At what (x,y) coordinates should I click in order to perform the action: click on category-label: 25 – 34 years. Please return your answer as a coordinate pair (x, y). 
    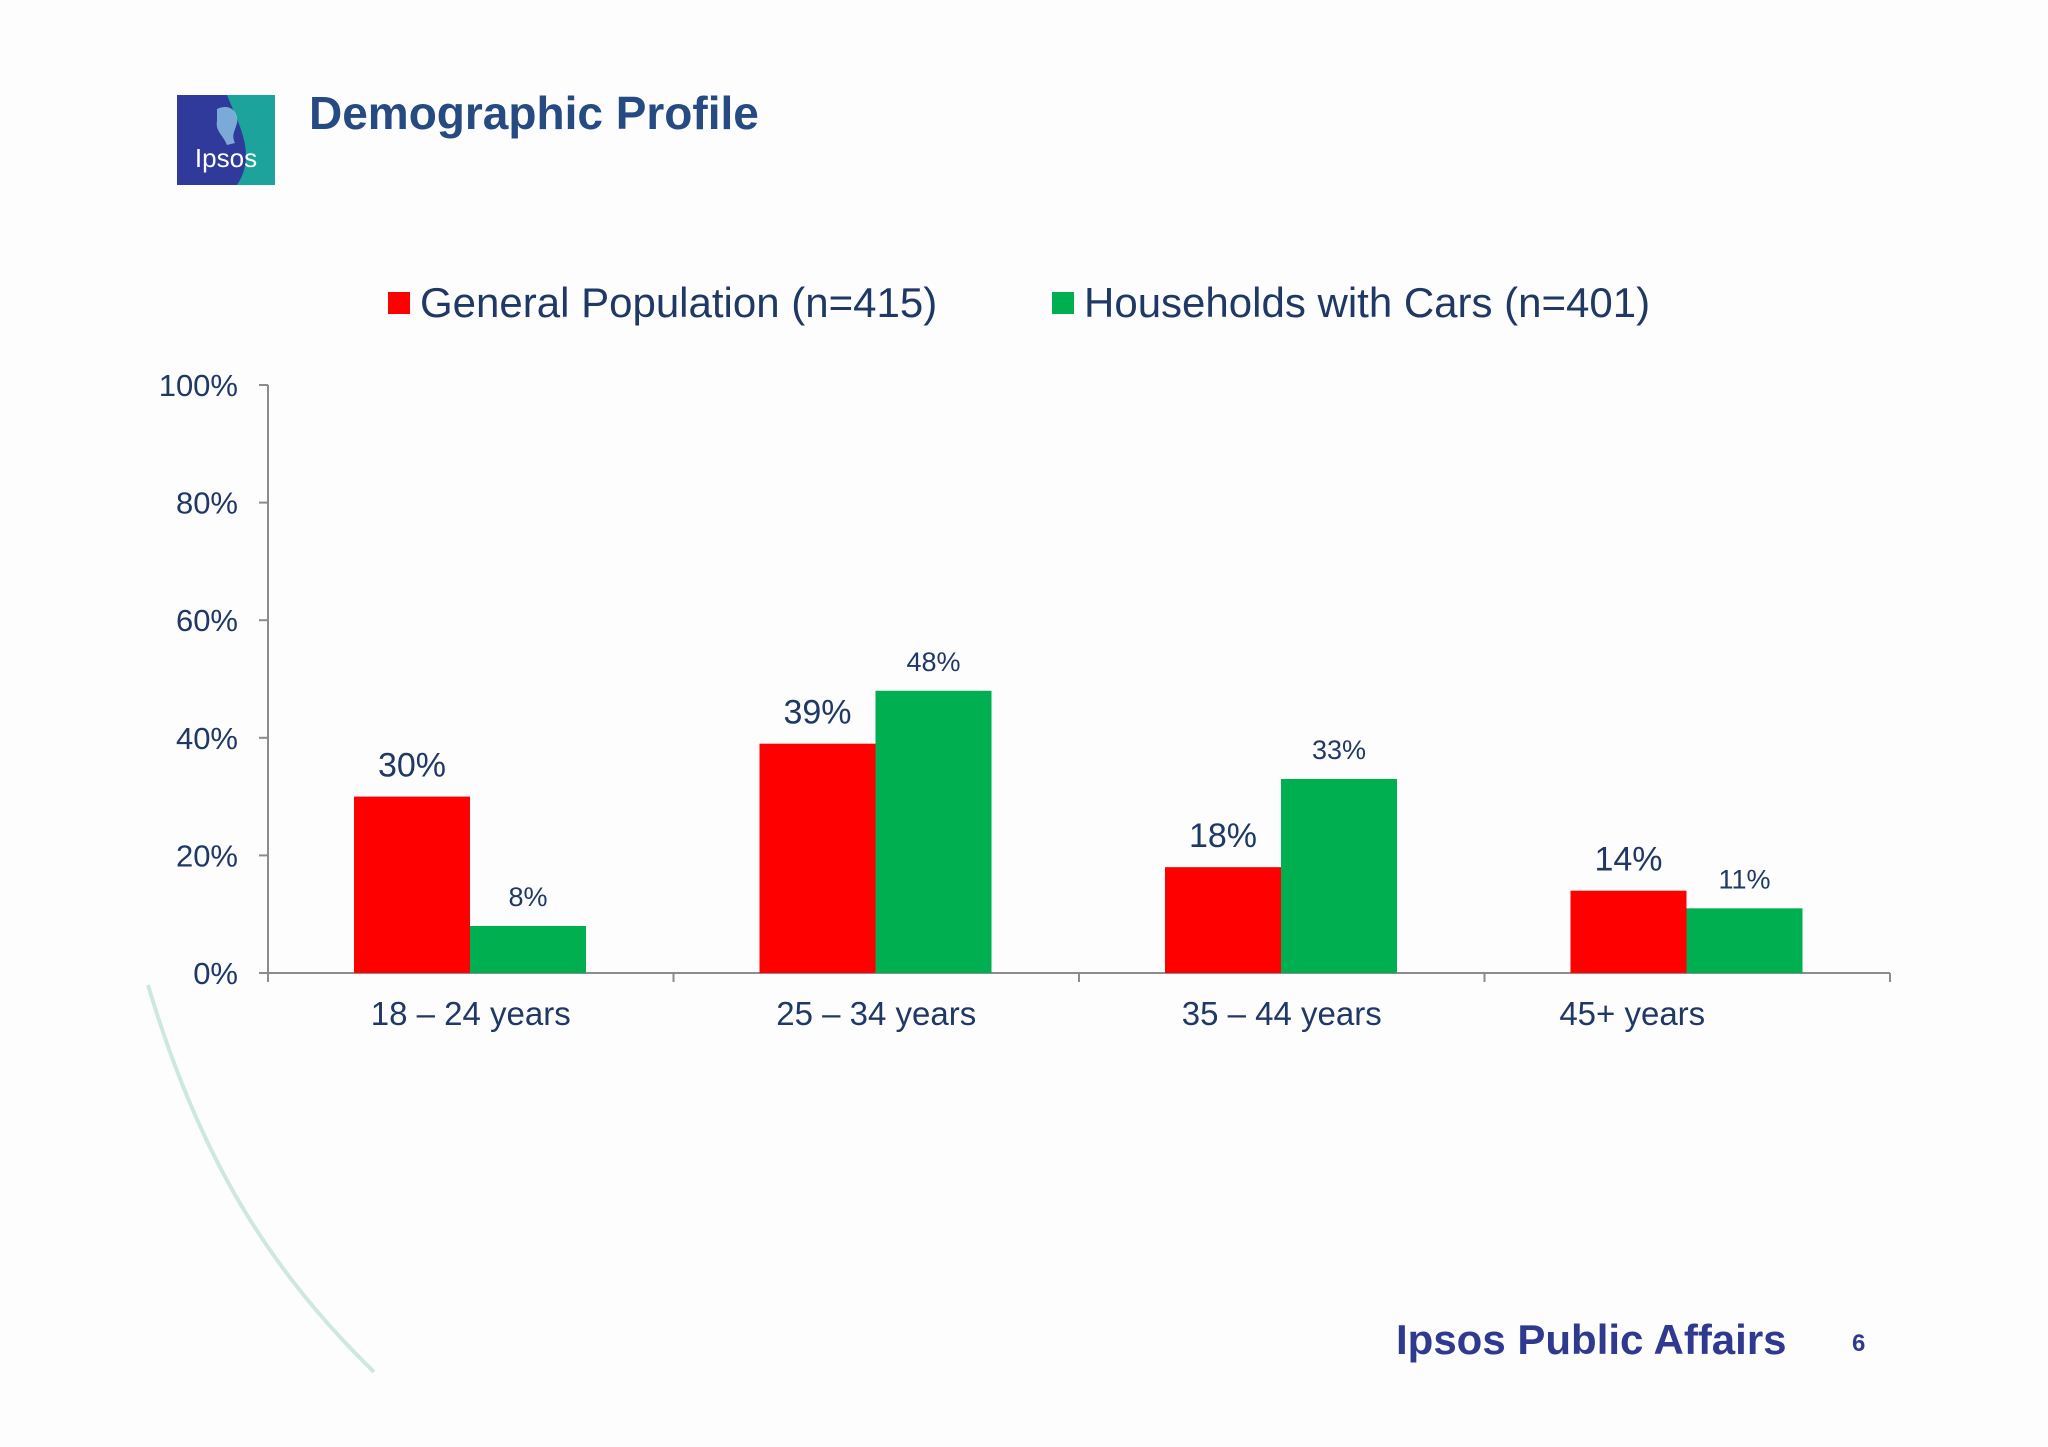
    Looking at the image, I should click on (876, 1013).